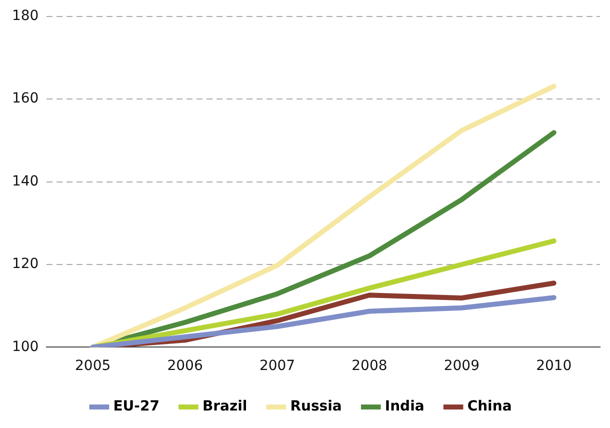  What do you see at coordinates (93, 366) in the screenshot?
I see `x-tick-label: 2005` at bounding box center [93, 366].